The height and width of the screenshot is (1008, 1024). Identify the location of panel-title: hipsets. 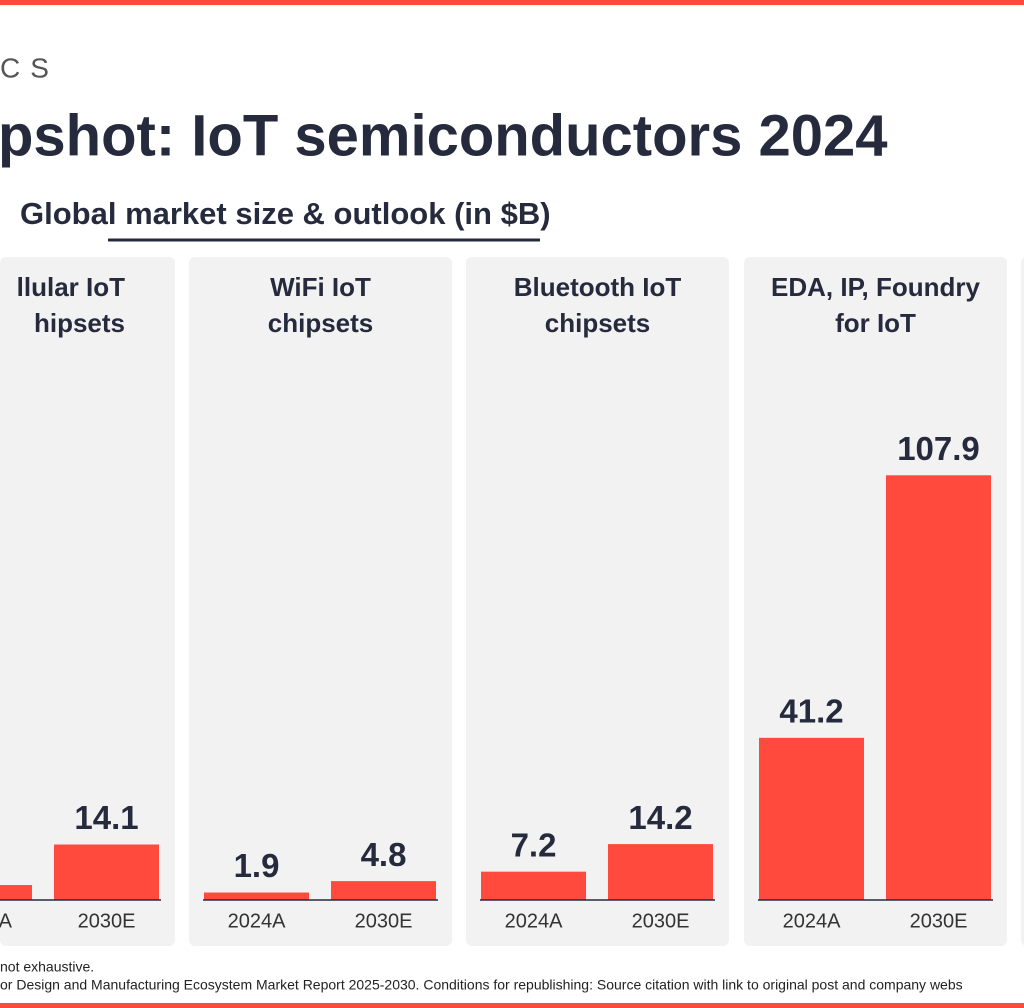
(79, 323).